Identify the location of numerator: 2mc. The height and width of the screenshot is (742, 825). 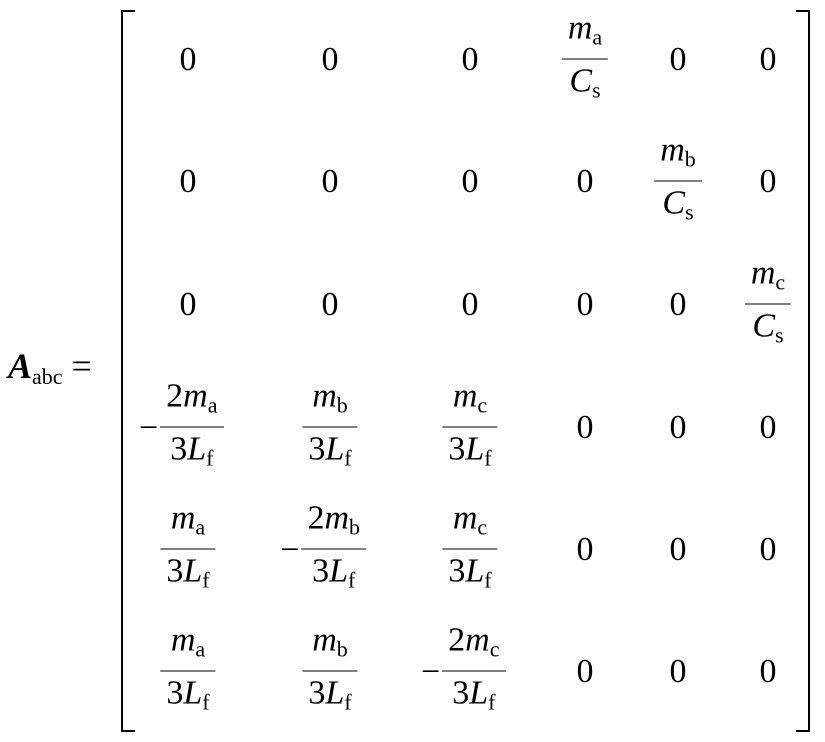
(473, 646).